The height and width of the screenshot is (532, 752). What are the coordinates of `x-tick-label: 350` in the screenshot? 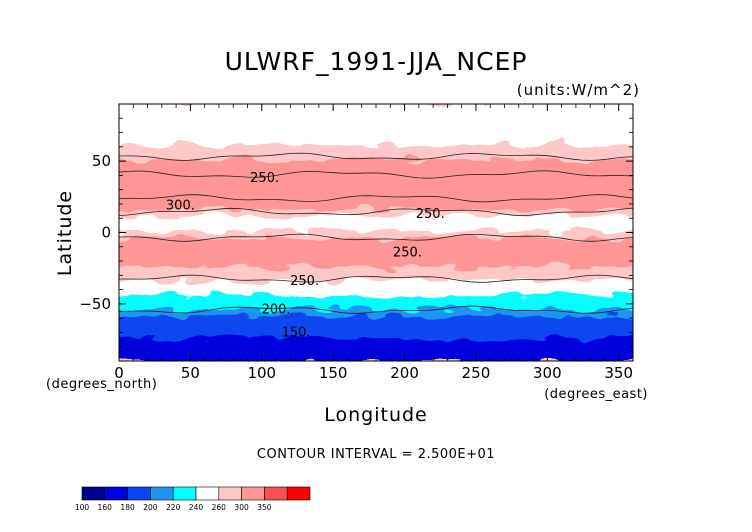 It's located at (618, 373).